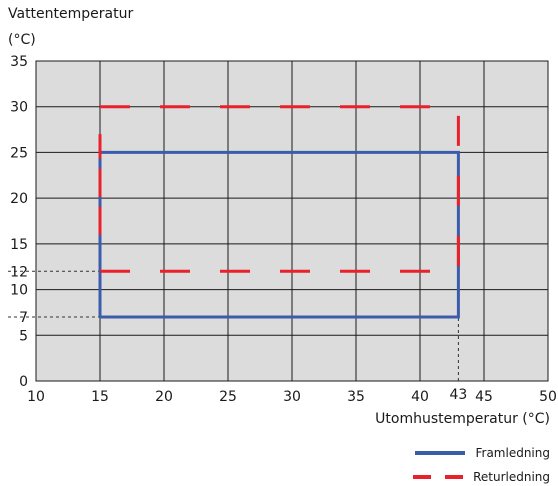 The image size is (558, 486). I want to click on y-tick-label: 10, so click(19, 291).